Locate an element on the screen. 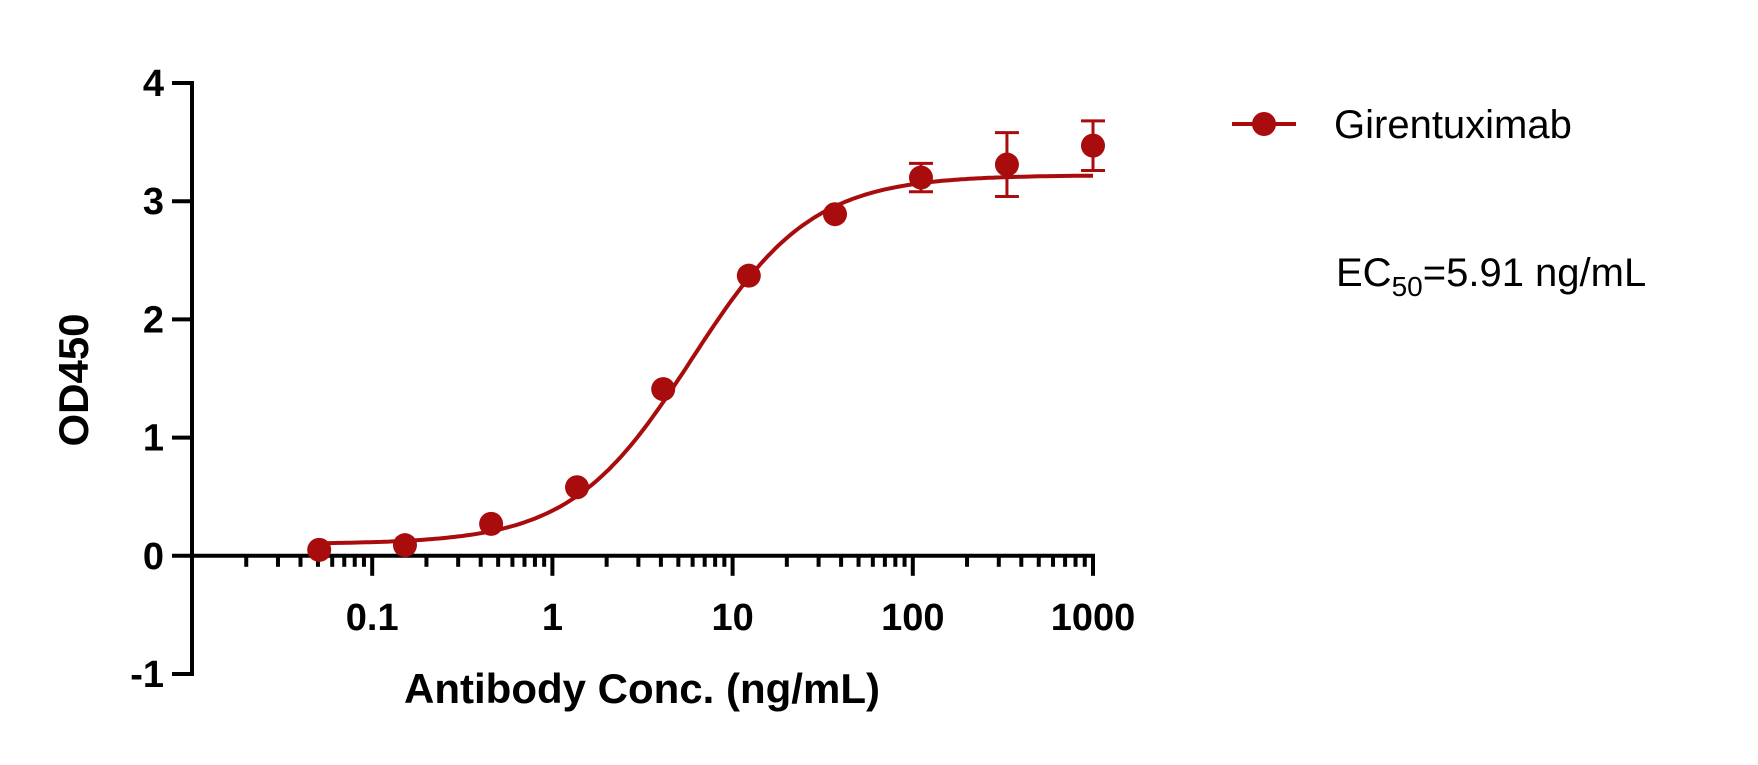 This screenshot has height=765, width=1758. x-tick-label: 0.1 is located at coordinates (372, 618).